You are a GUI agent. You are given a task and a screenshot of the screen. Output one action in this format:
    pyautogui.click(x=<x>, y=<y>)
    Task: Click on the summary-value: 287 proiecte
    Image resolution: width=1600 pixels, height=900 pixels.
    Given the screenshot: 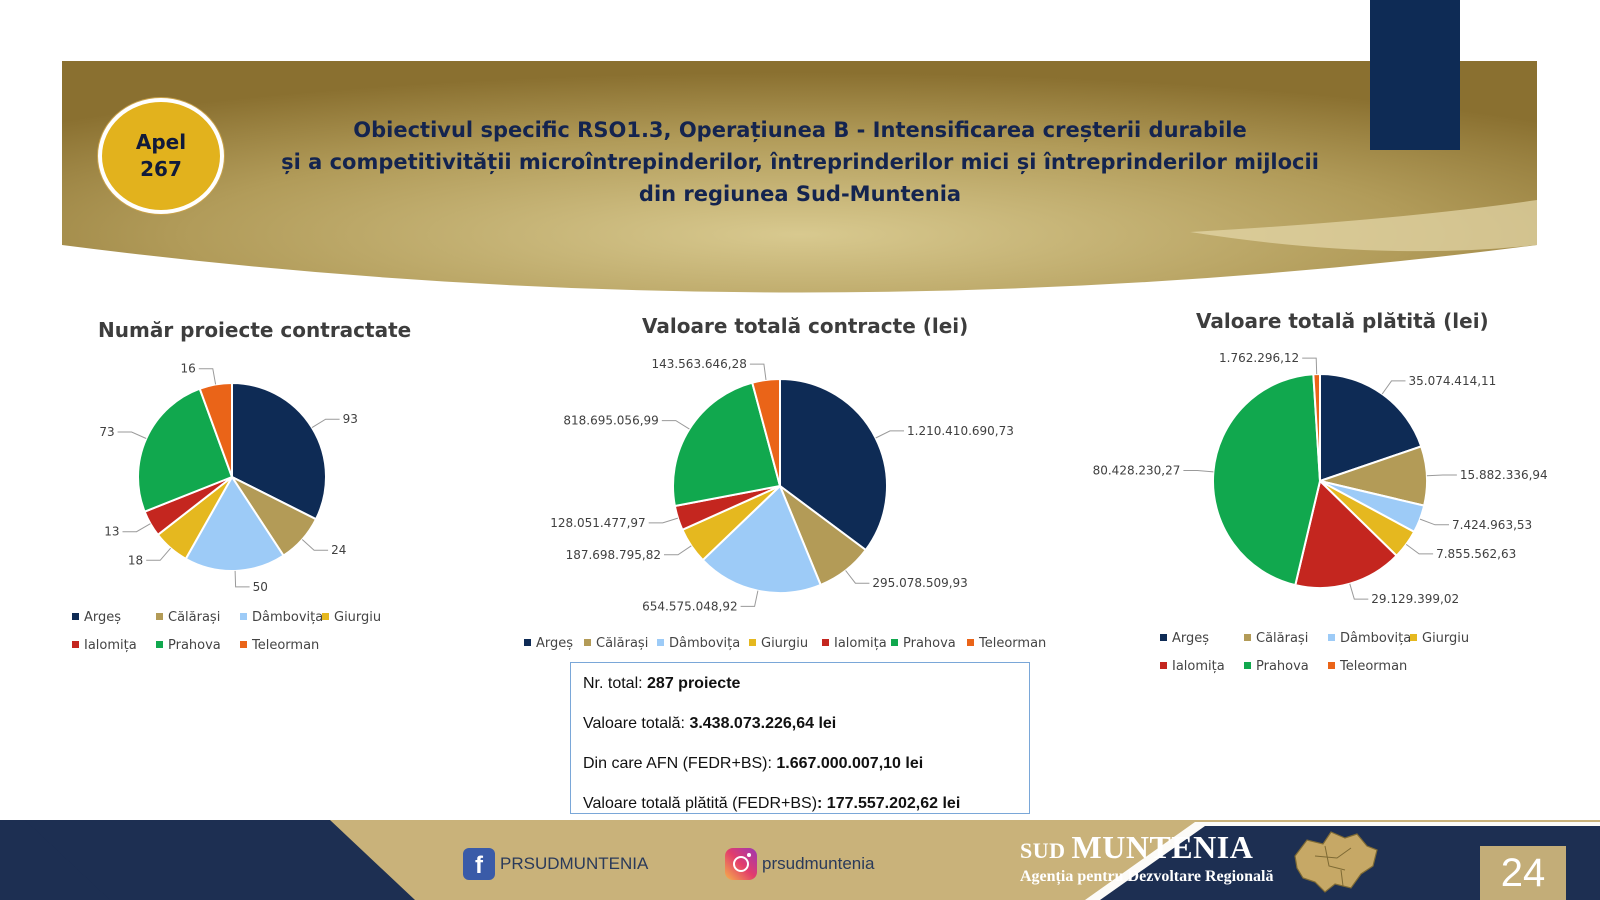 What is the action you would take?
    pyautogui.click(x=694, y=683)
    